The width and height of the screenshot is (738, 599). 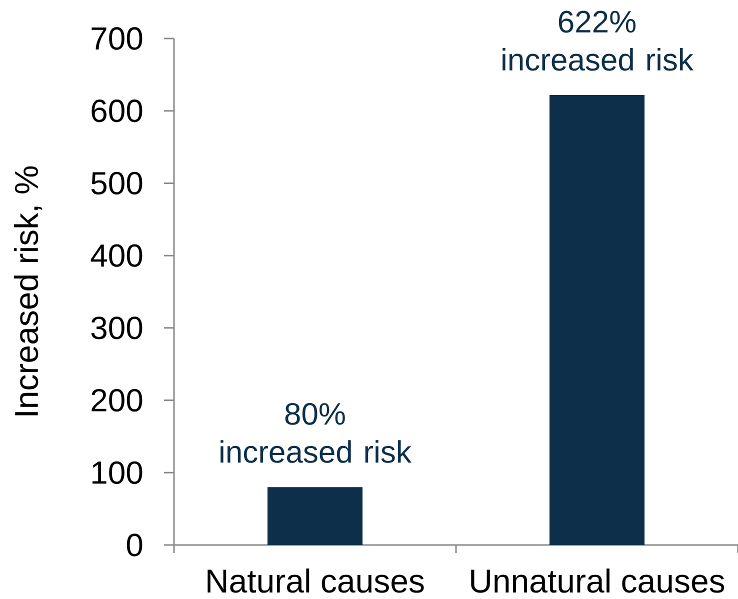 What do you see at coordinates (117, 400) in the screenshot?
I see `y-tick-label: 200` at bounding box center [117, 400].